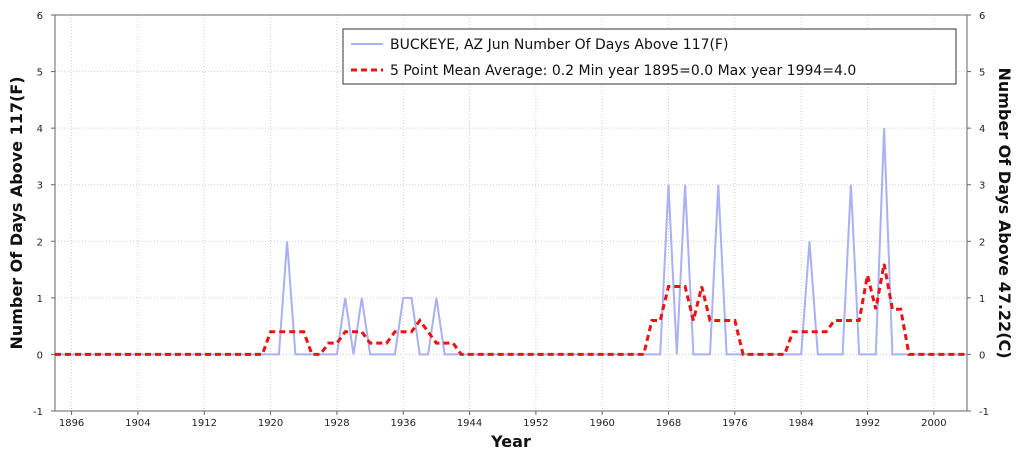 The height and width of the screenshot is (459, 1024). What do you see at coordinates (668, 423) in the screenshot?
I see `x-tick-label: 1968` at bounding box center [668, 423].